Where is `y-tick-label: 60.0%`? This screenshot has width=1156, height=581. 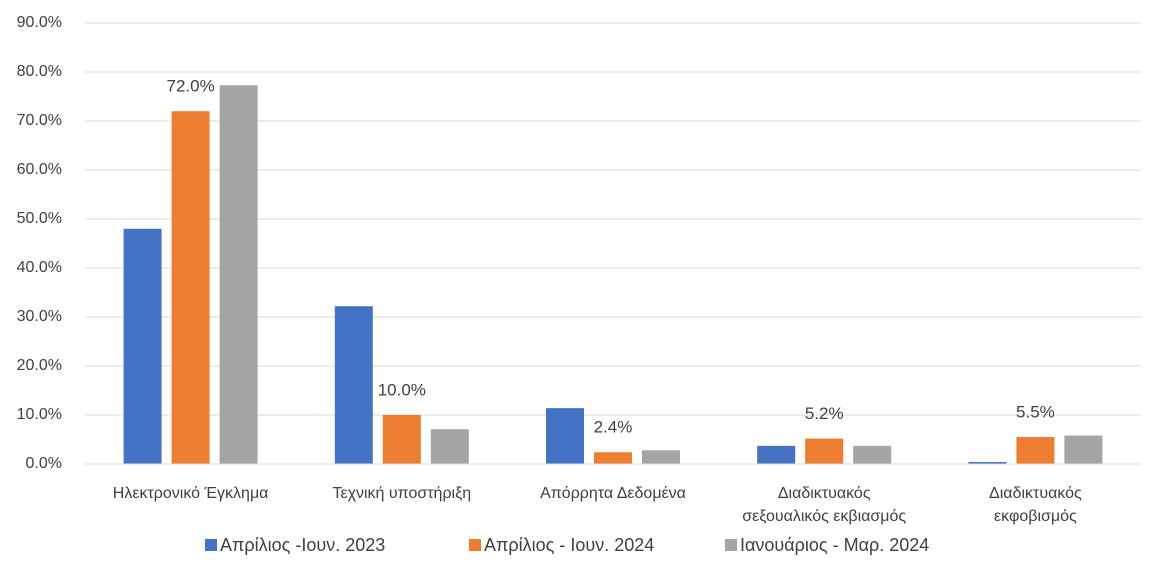 y-tick-label: 60.0% is located at coordinates (39, 169).